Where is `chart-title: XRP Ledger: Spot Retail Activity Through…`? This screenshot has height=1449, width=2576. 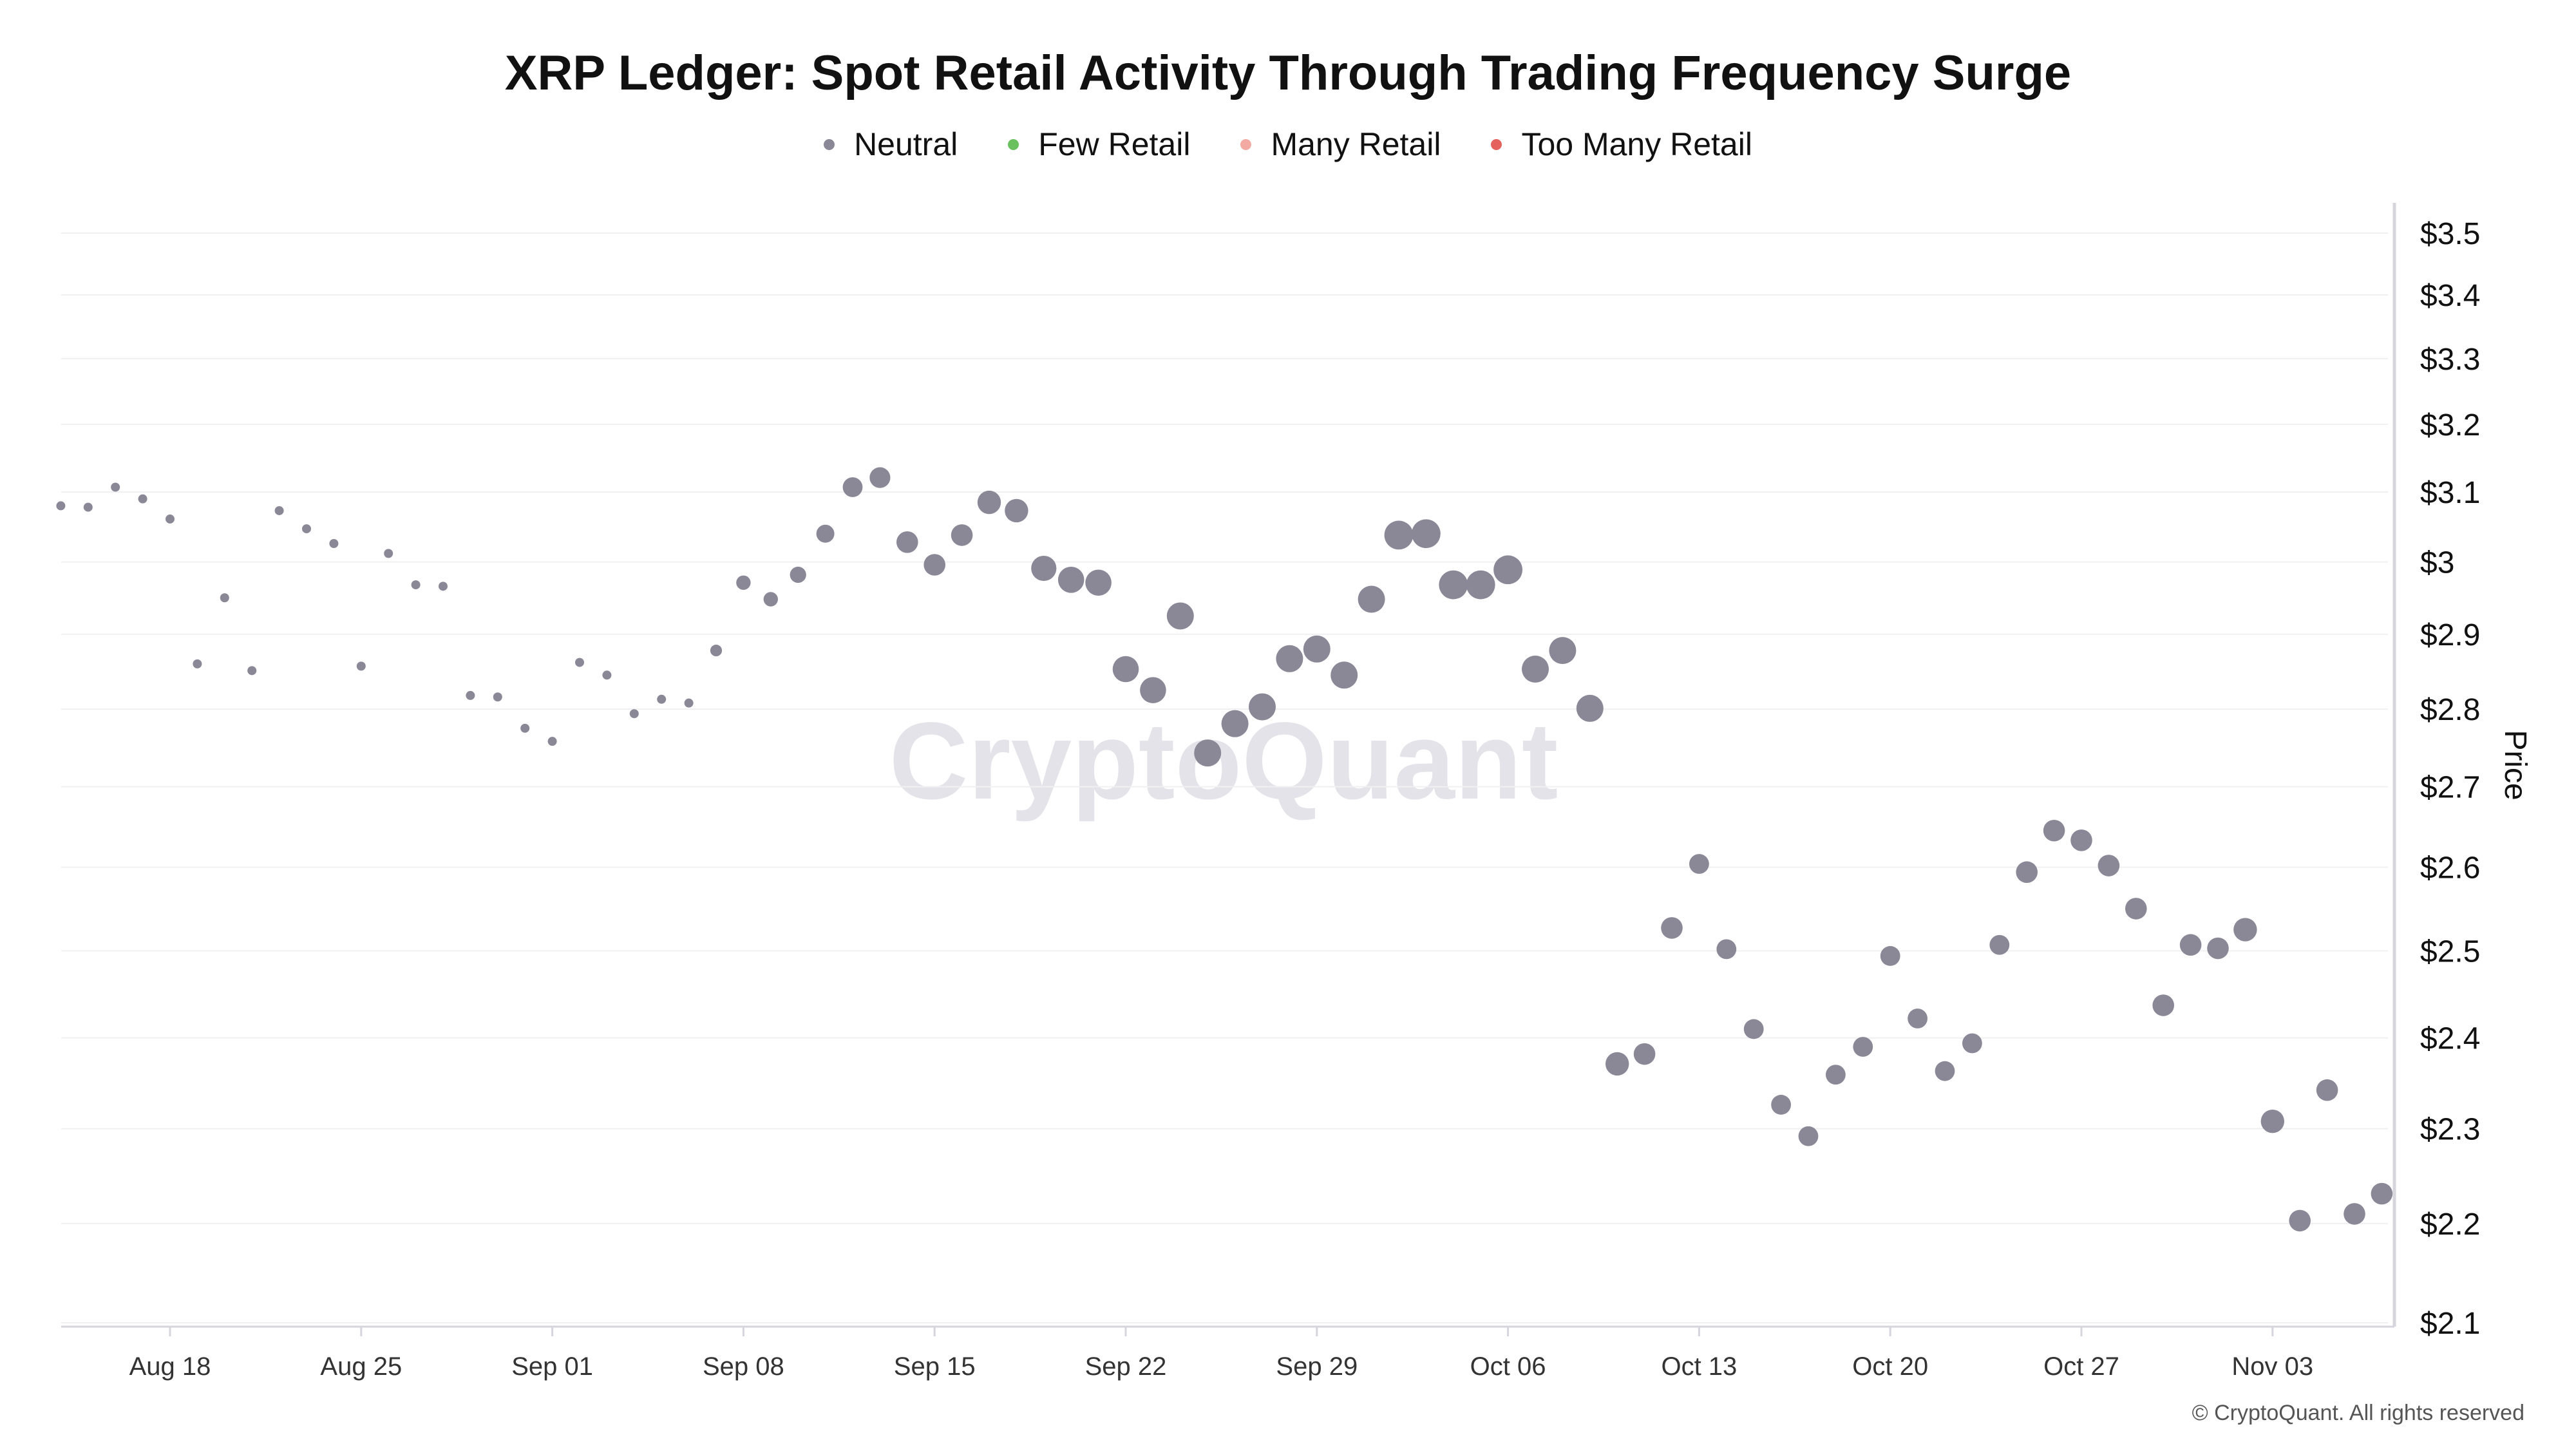 chart-title: XRP Ledger: Spot Retail Activity Through… is located at coordinates (1288, 73).